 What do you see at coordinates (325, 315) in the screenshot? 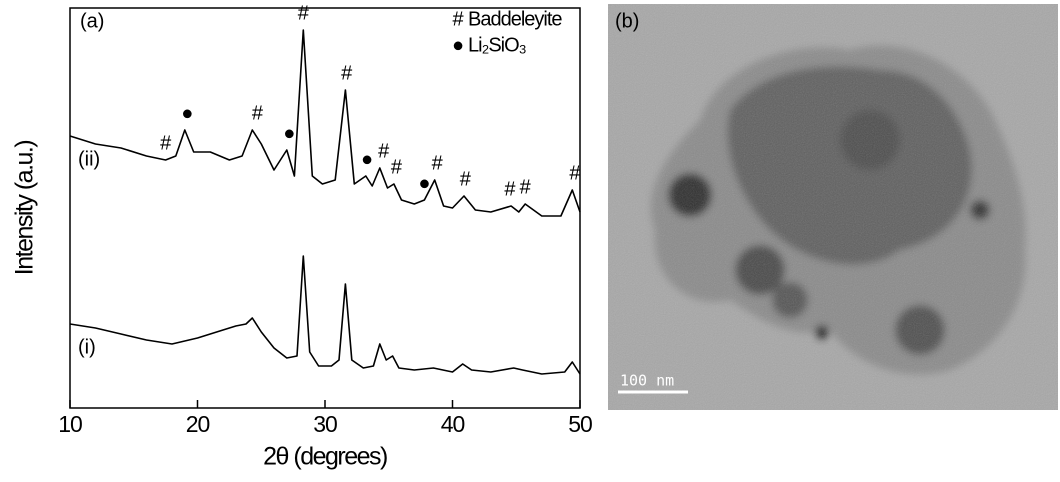
I see `series-line` at bounding box center [325, 315].